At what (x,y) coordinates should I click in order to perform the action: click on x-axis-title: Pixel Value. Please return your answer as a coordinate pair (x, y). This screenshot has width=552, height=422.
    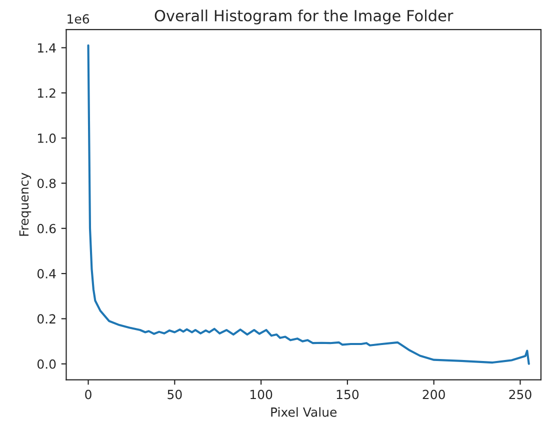
    Looking at the image, I should click on (304, 412).